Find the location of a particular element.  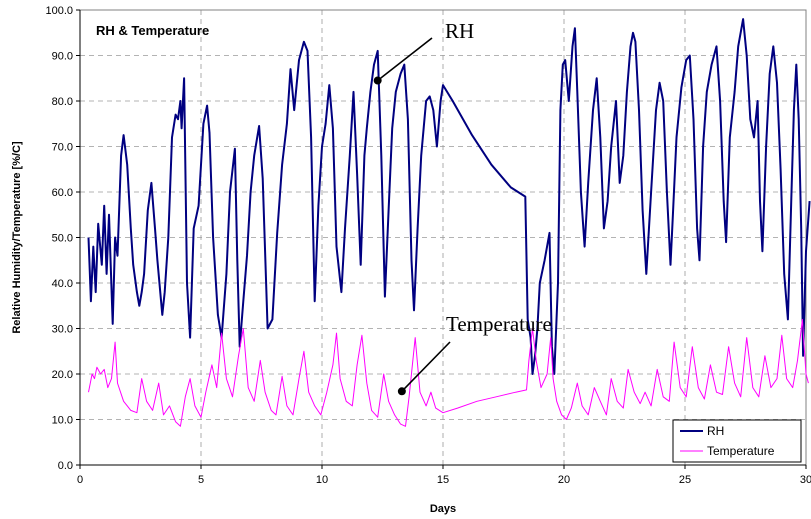

x-tick-label: 20 is located at coordinates (564, 480).